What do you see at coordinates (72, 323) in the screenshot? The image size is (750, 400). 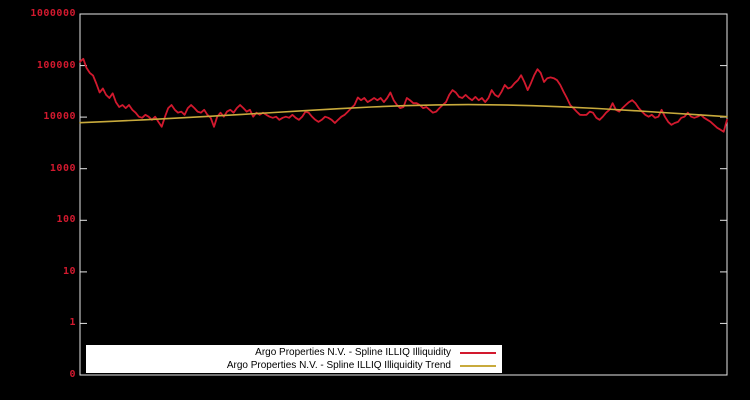 I see `y-tick-label-1: 1` at bounding box center [72, 323].